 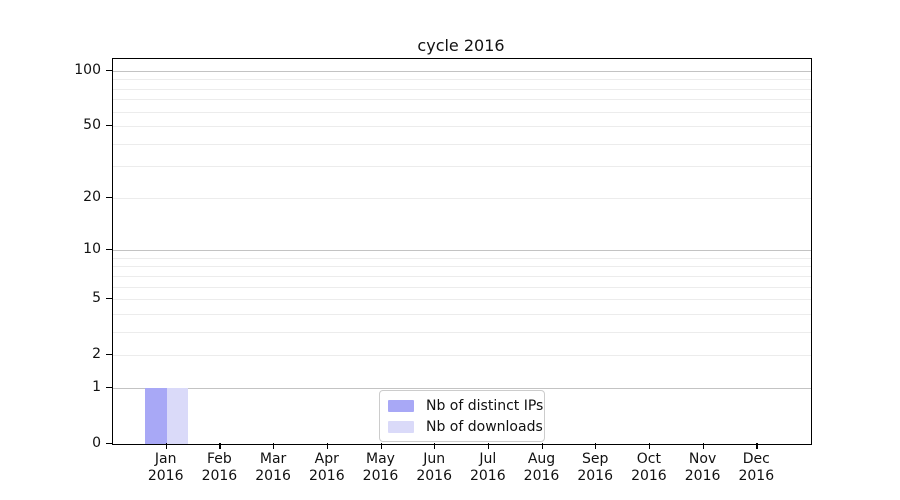 What do you see at coordinates (96, 298) in the screenshot?
I see `y-tick-label-5: 5` at bounding box center [96, 298].